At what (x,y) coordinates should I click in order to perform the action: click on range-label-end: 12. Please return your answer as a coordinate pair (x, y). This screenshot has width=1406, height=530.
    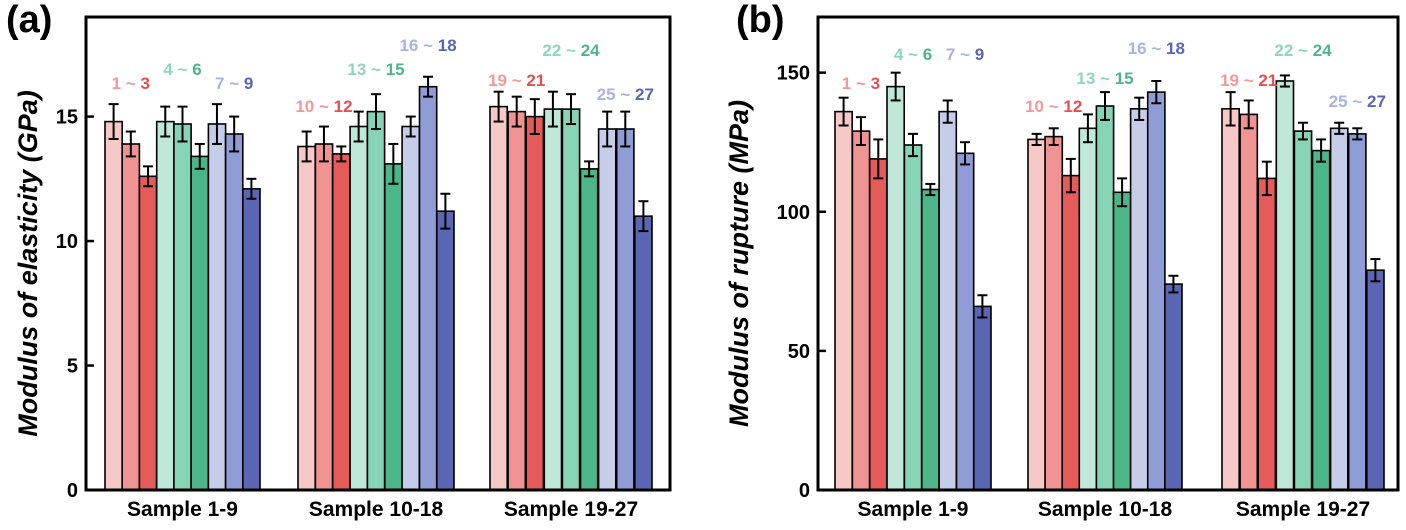
    Looking at the image, I should click on (343, 106).